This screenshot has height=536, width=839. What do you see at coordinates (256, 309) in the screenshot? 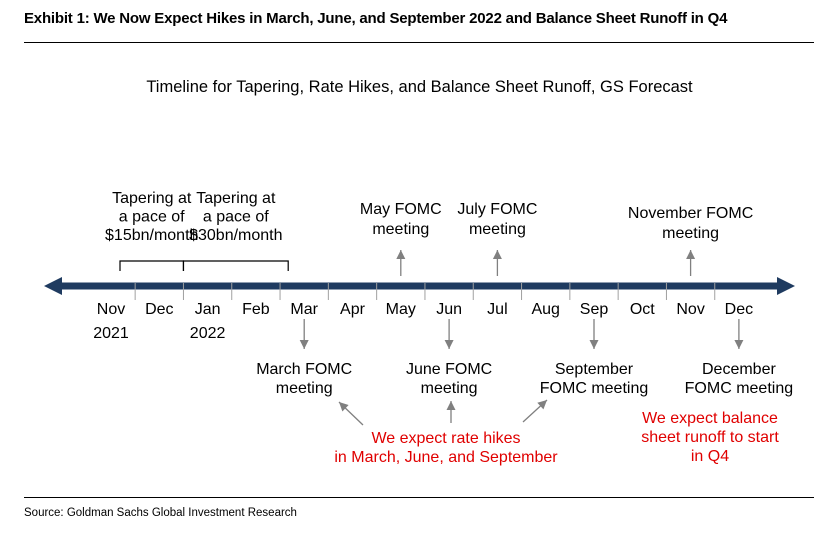
I see `month-label: Feb` at bounding box center [256, 309].